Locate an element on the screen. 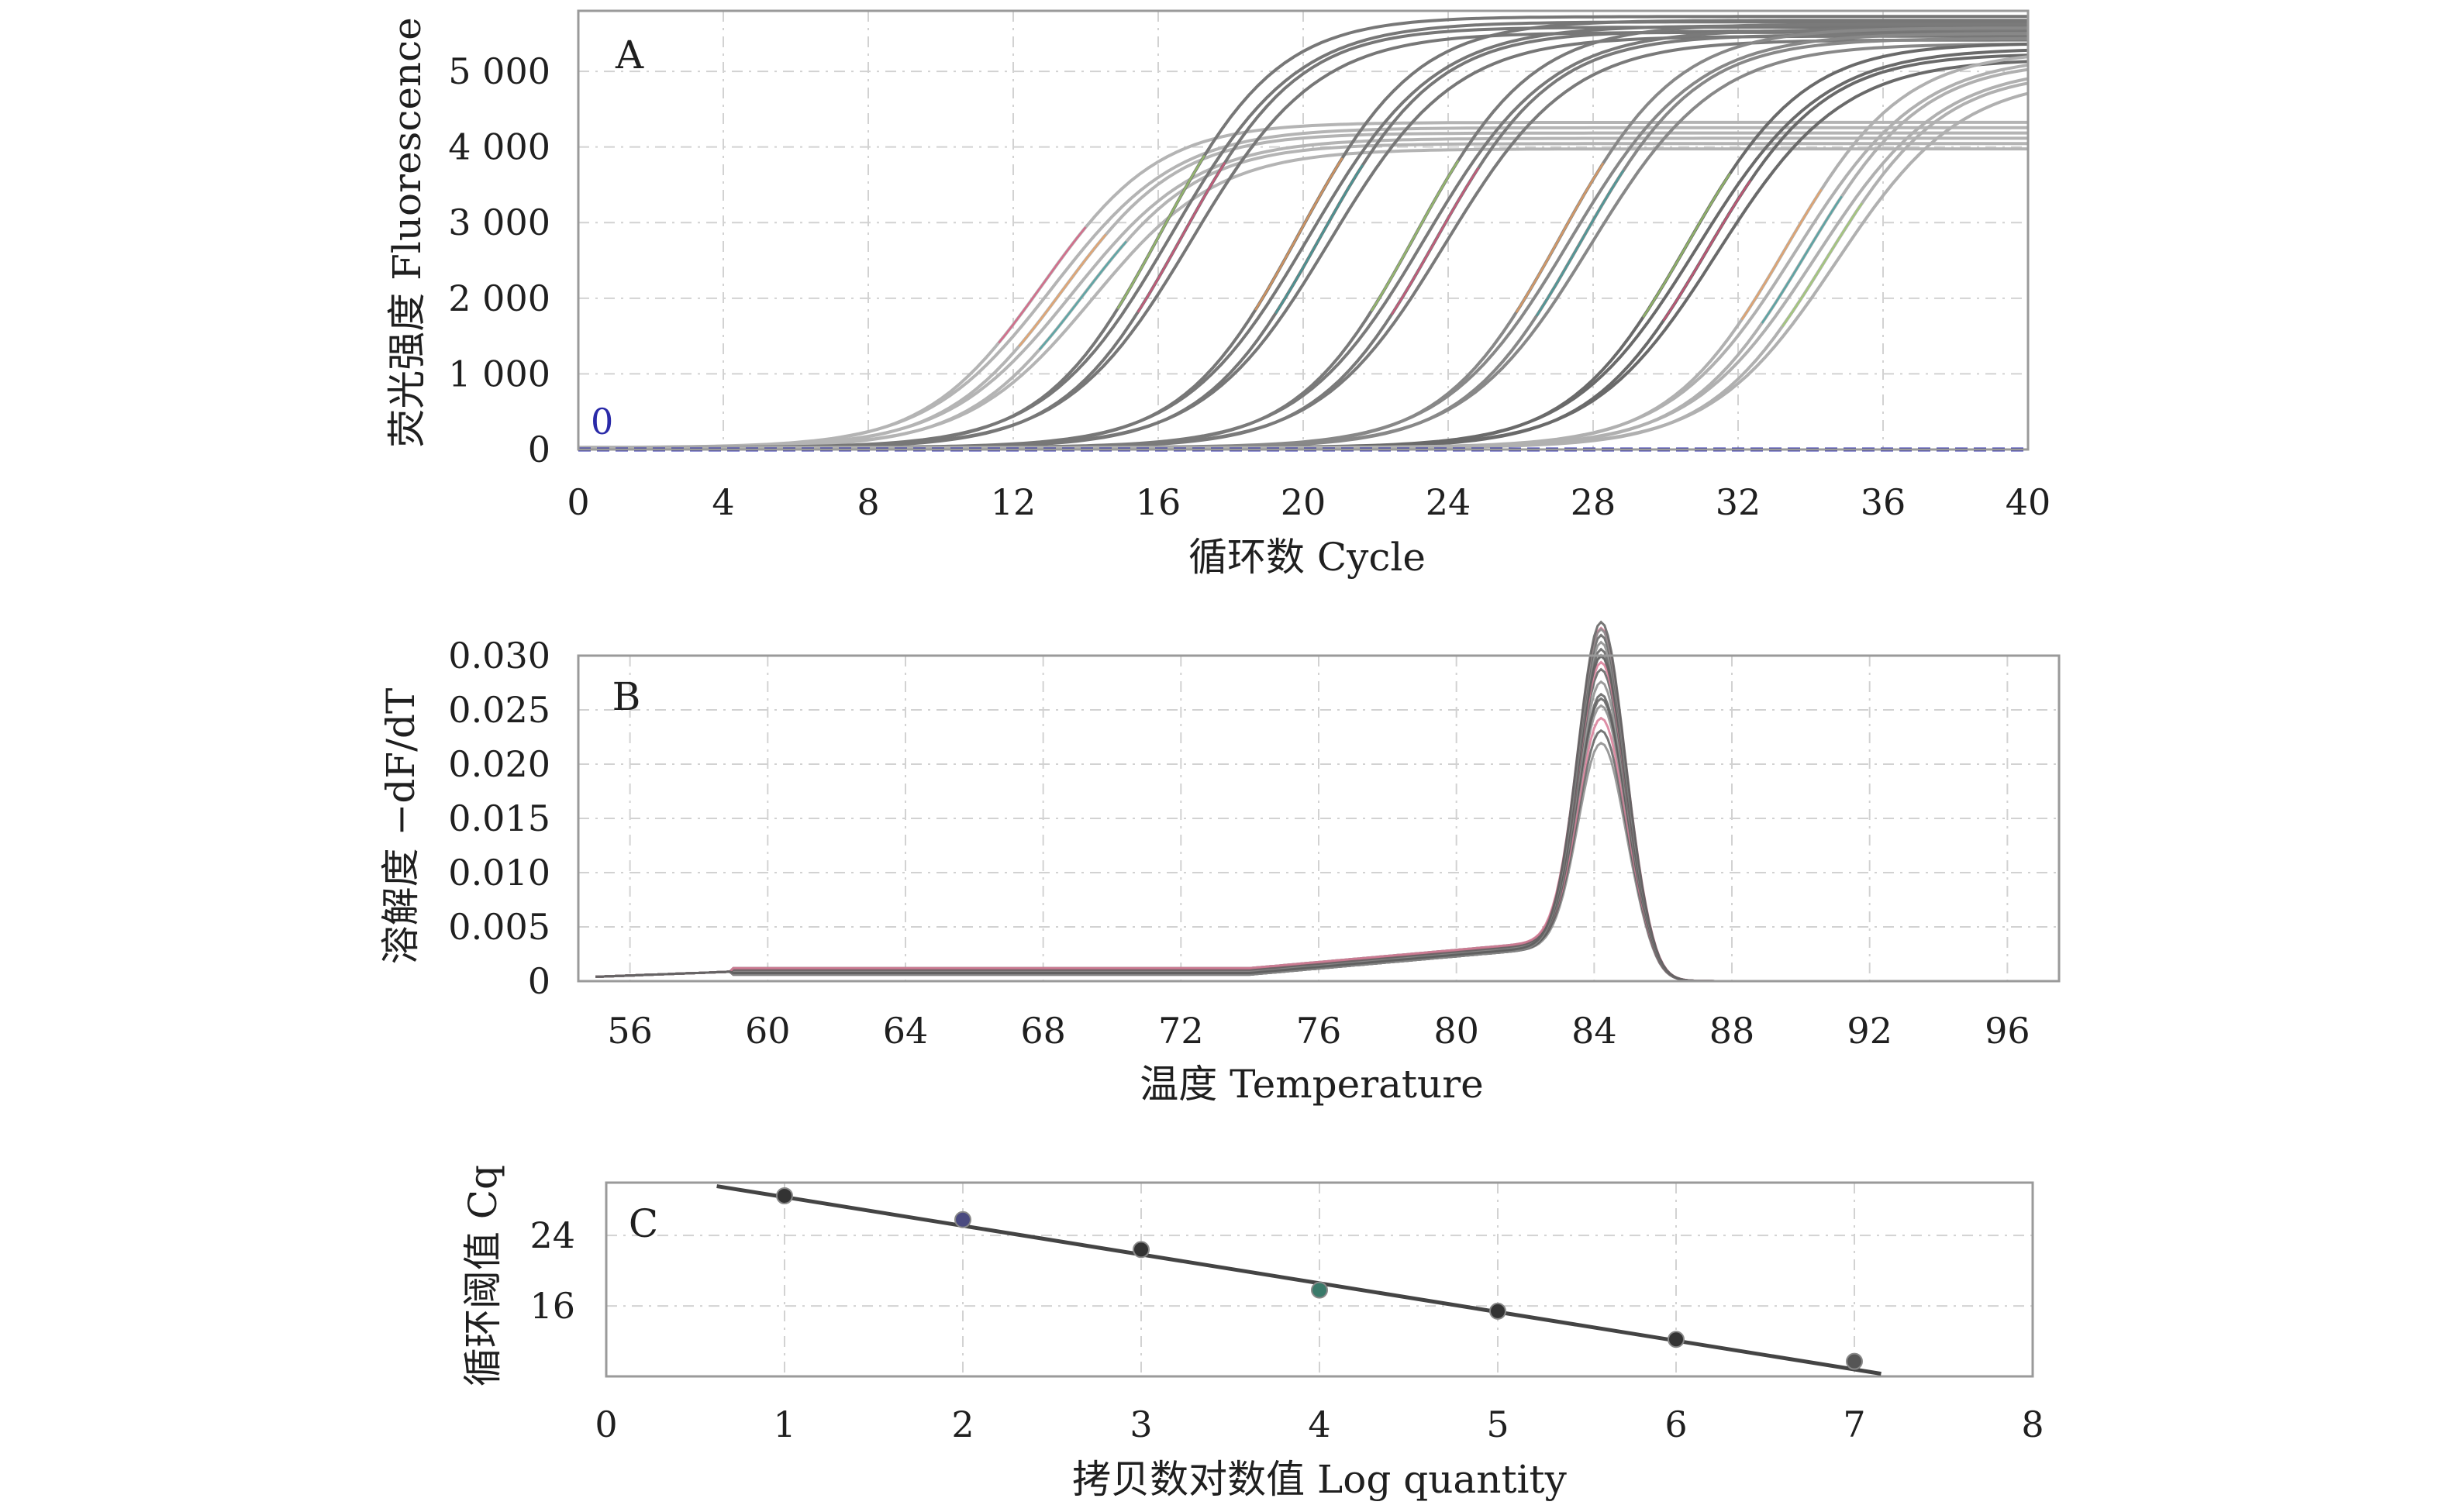 The image size is (2442, 1512). panel-b-x-tick-label: 76 is located at coordinates (1319, 1031).